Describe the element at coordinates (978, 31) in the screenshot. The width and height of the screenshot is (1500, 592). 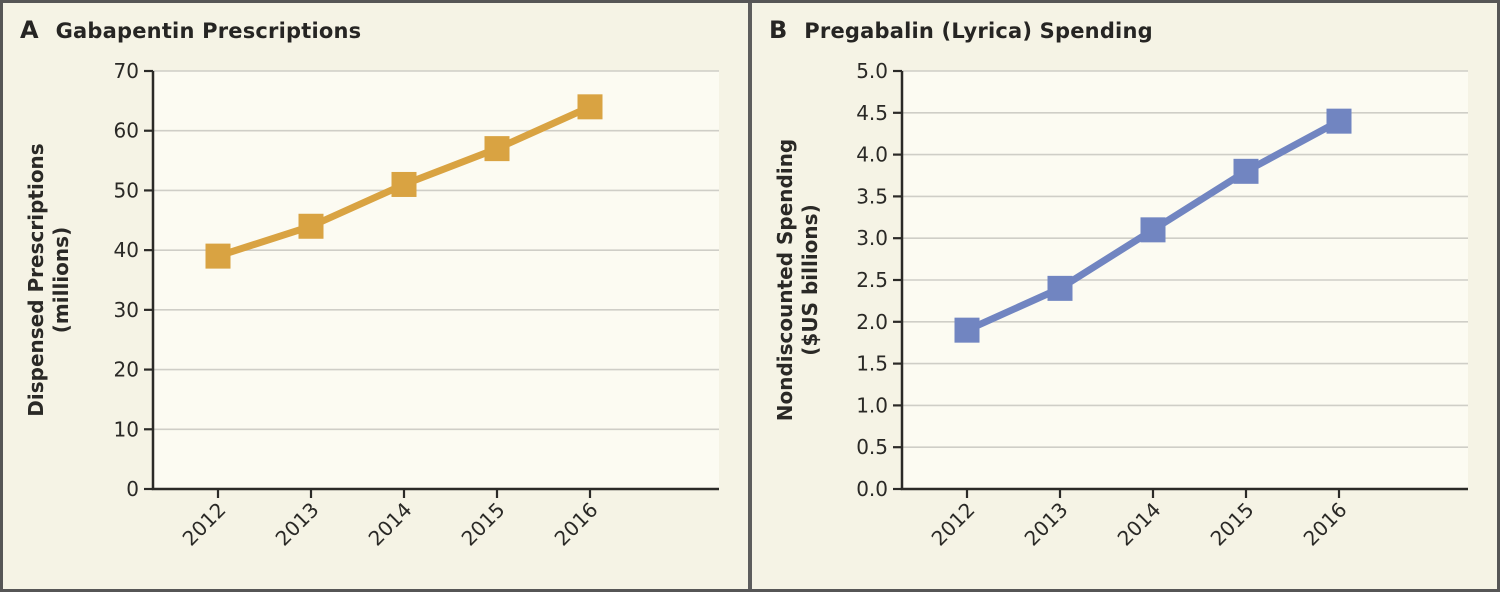
I see `panel-b-heading: Pregabalin (Lyrica) Spending` at that location.